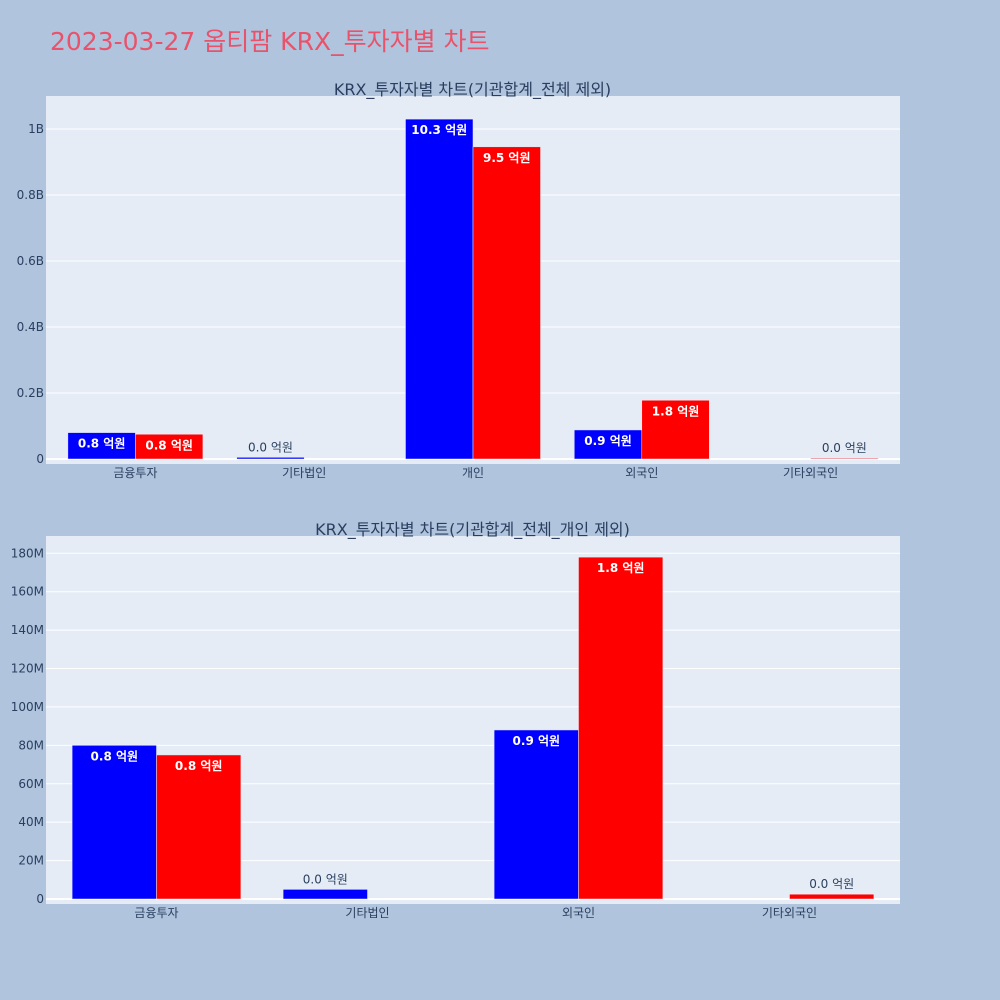 This screenshot has width=1000, height=1000. What do you see at coordinates (30, 195) in the screenshot?
I see `y-tick-label: 0.8B` at bounding box center [30, 195].